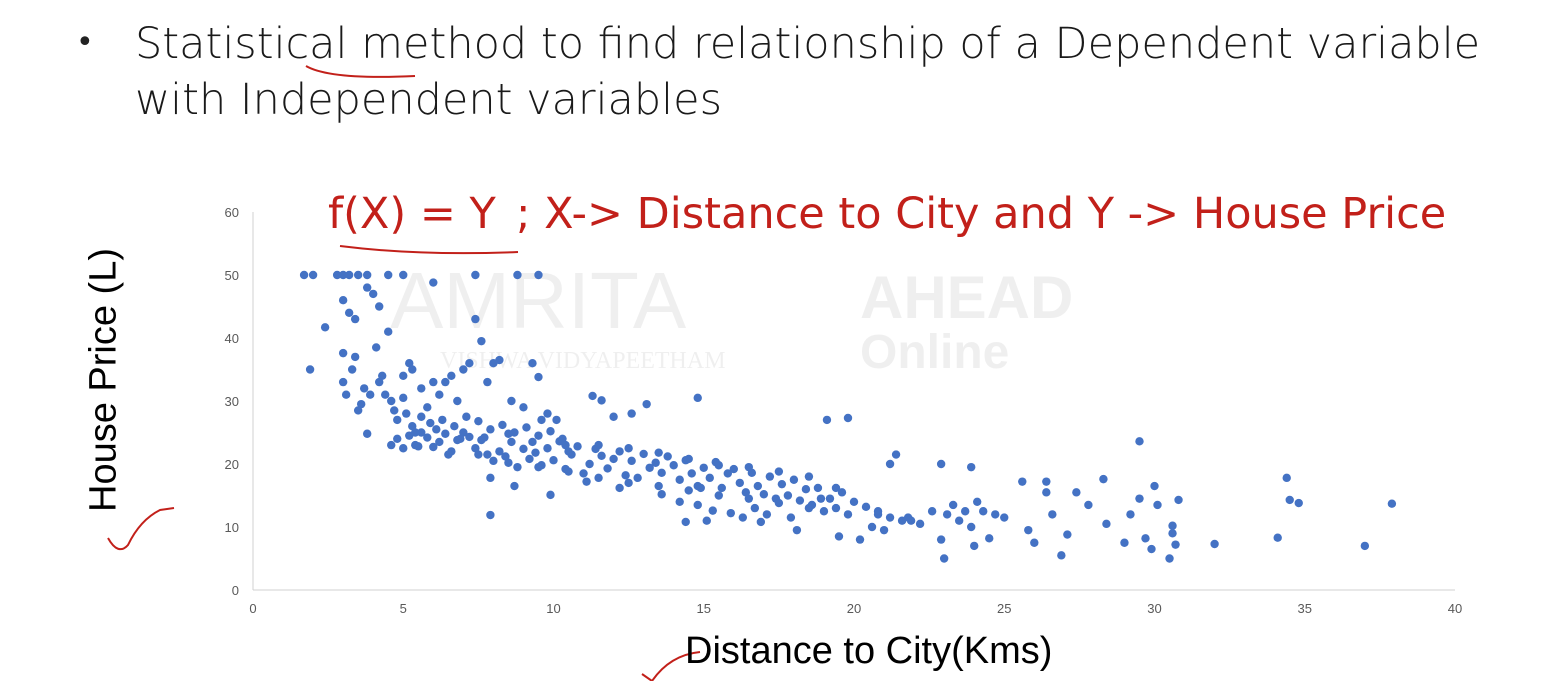 The width and height of the screenshot is (1557, 681). Describe the element at coordinates (232, 464) in the screenshot. I see `y-tick-label: 20` at that location.